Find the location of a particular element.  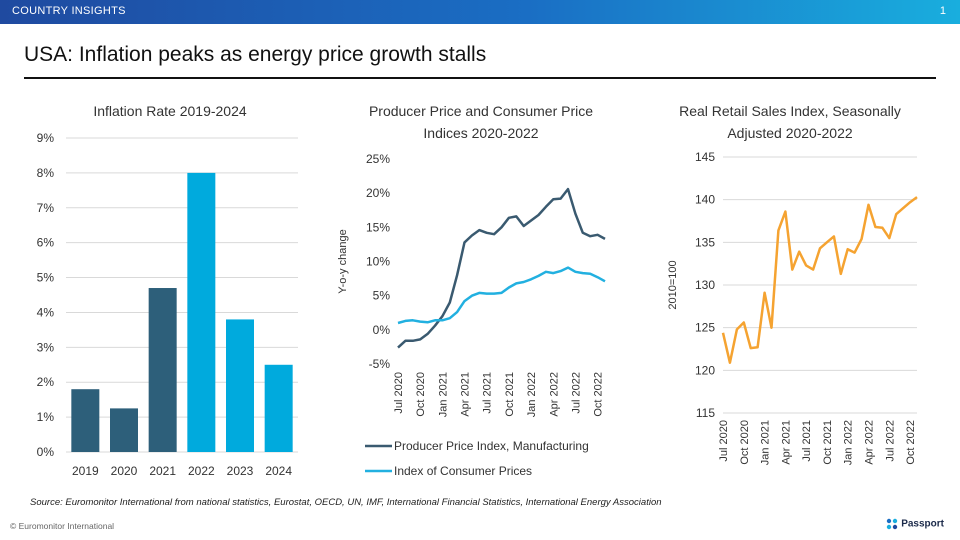

chart1-xtick: 2021 is located at coordinates (162, 471).